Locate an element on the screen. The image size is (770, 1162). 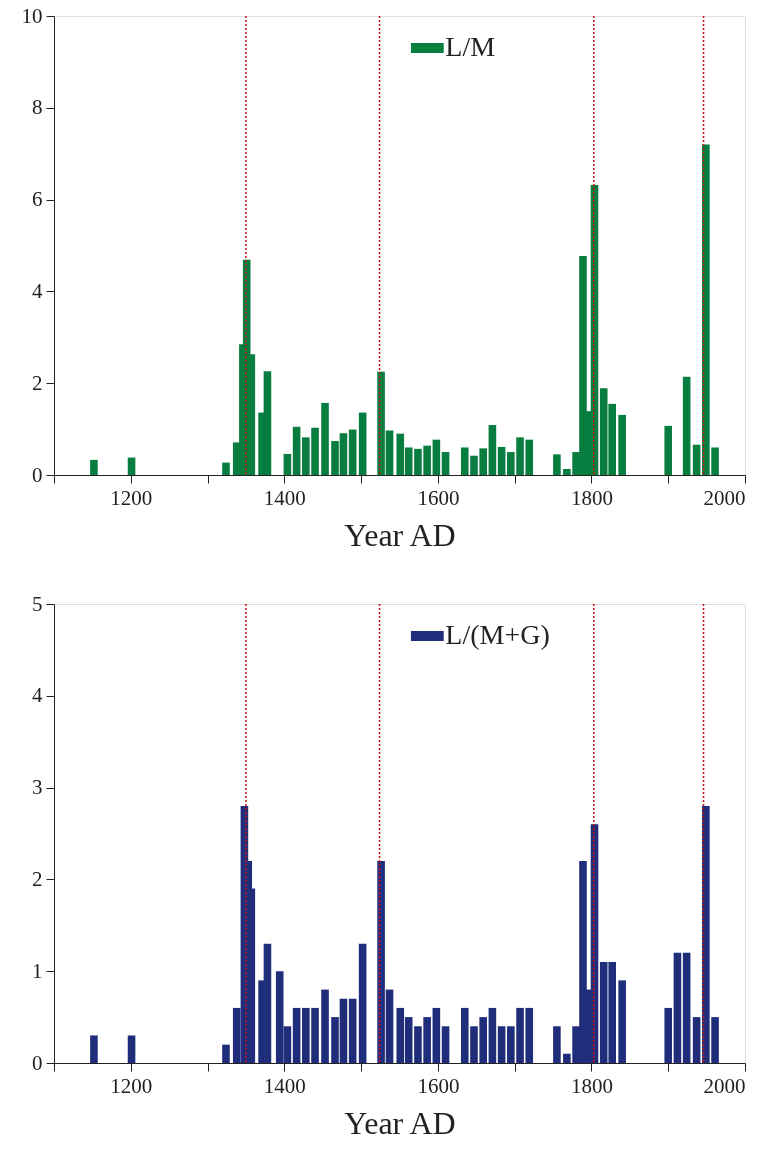
y-tick-label: 5 is located at coordinates (37, 603).